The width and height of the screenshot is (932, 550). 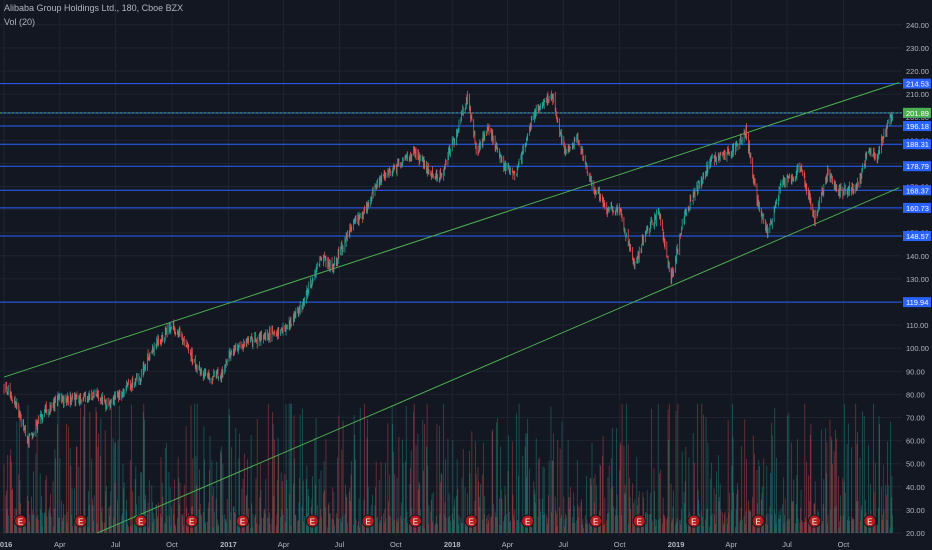 What do you see at coordinates (20, 22) in the screenshot?
I see `volume-indicator-label: Vol (20)` at bounding box center [20, 22].